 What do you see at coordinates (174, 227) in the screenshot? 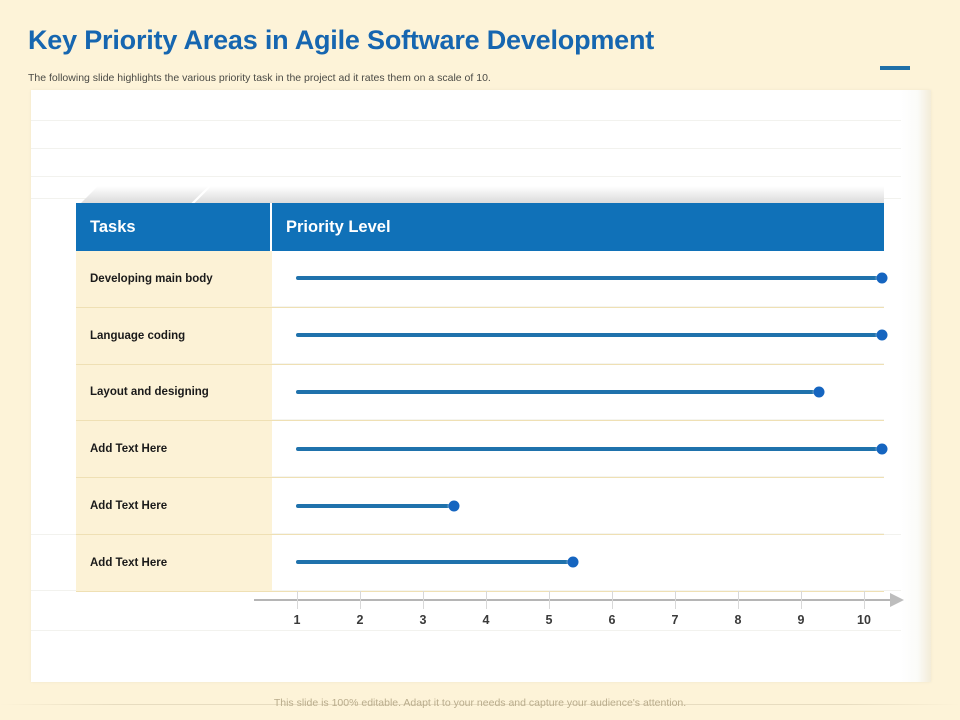
I see `column-header-tasks: Tasks` at bounding box center [174, 227].